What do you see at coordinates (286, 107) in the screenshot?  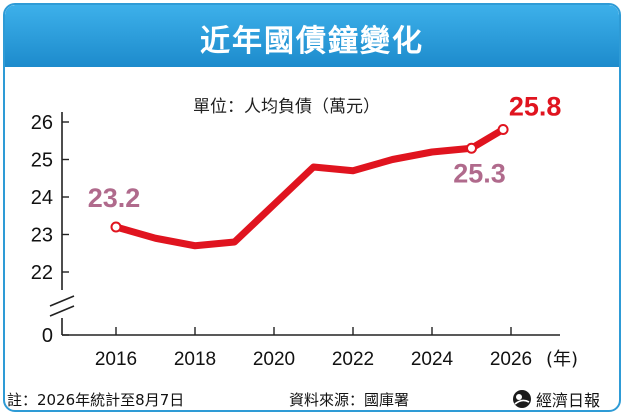 I see `unit-label: 單位：人均負債（萬元）` at bounding box center [286, 107].